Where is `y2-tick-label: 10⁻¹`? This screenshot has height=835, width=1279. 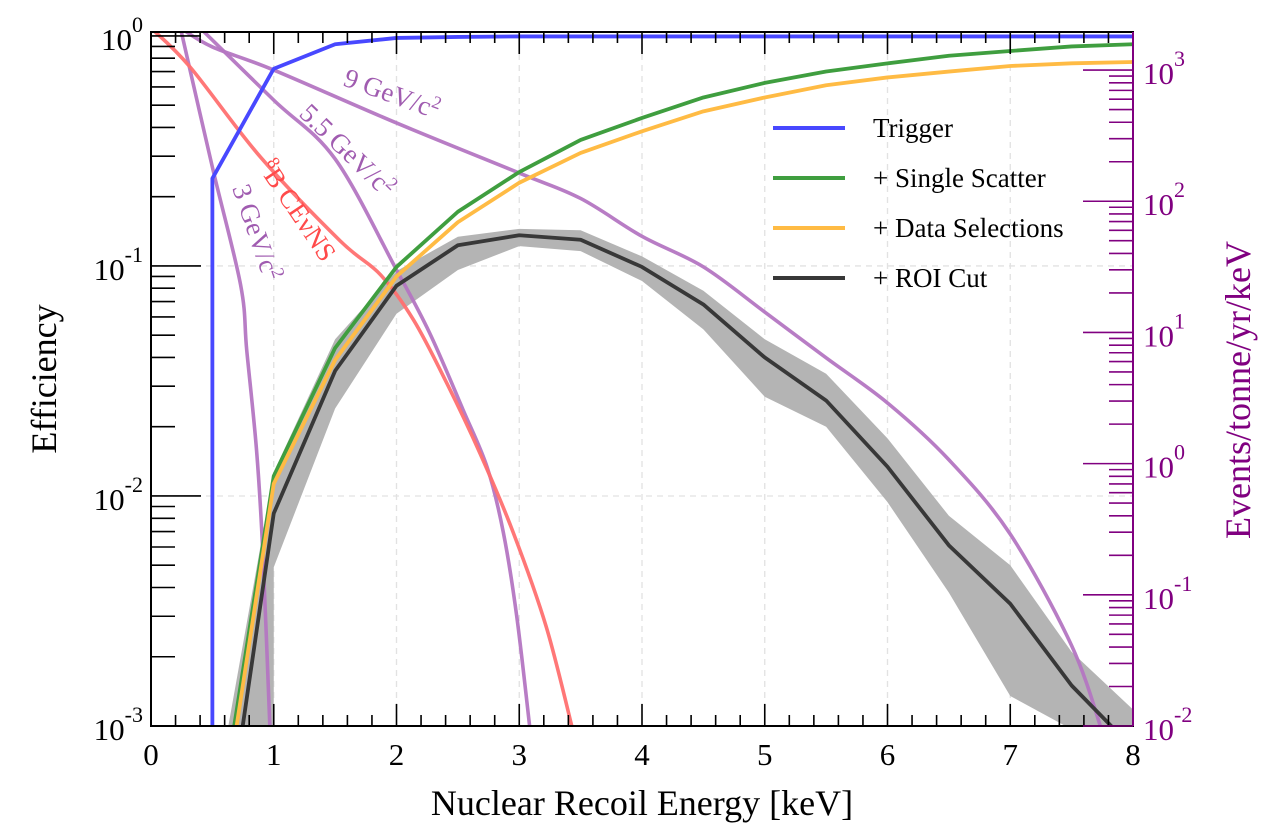
y2-tick-label: 10⁻¹ is located at coordinates (1167, 593).